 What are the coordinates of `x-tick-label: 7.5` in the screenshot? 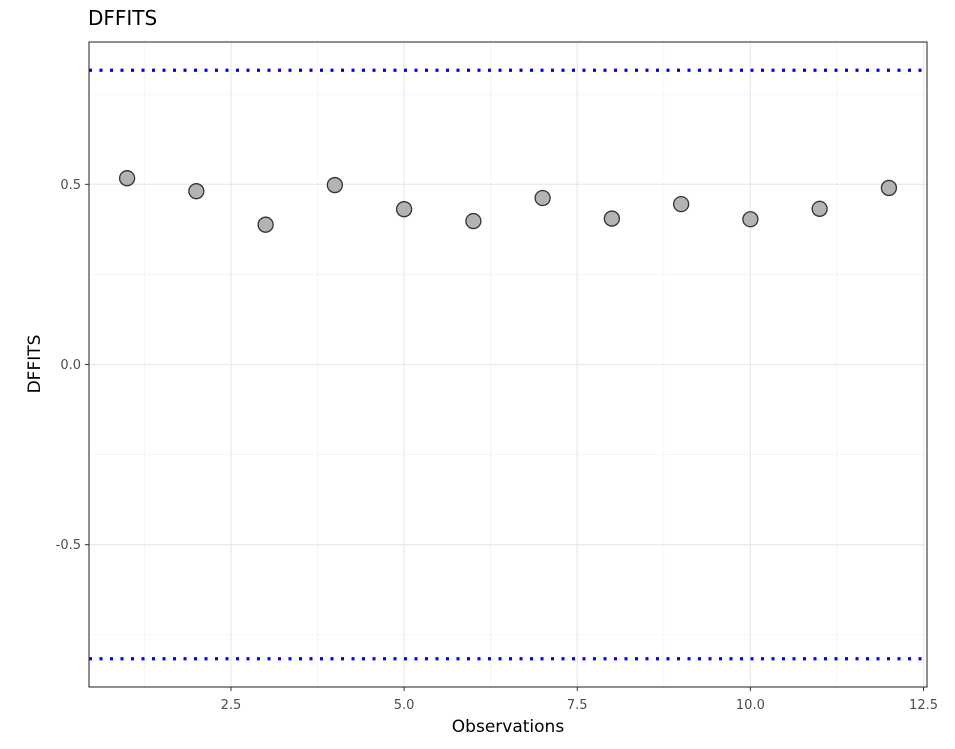 It's located at (577, 705).